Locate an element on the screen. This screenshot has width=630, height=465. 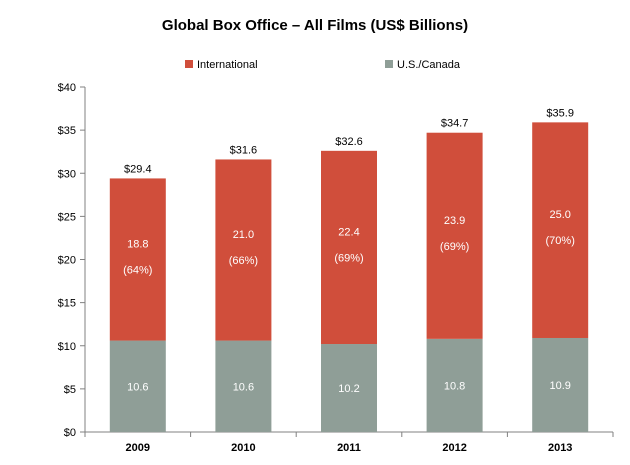
bar-us-canada-2011 is located at coordinates (349, 388).